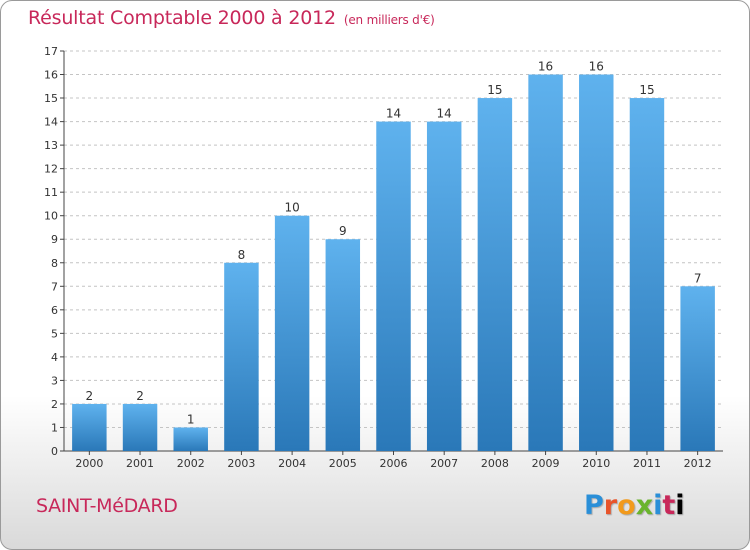 This screenshot has width=750, height=550. What do you see at coordinates (51, 216) in the screenshot?
I see `y-tick-label: 10` at bounding box center [51, 216].